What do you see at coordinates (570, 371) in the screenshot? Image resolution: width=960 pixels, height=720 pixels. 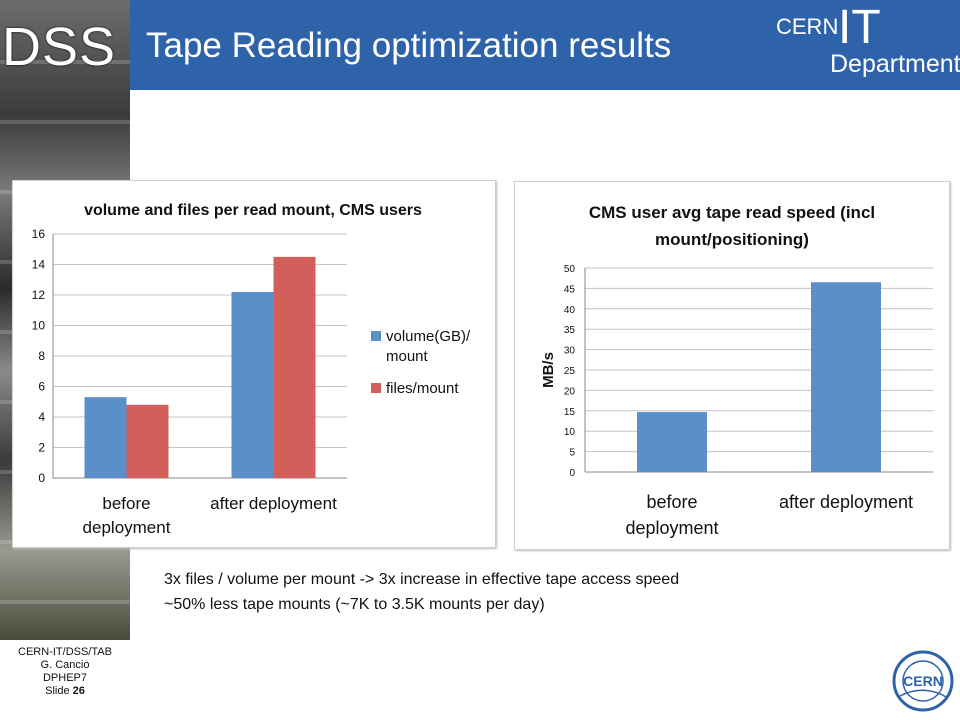 I see `y-tick-label: 25` at bounding box center [570, 371].